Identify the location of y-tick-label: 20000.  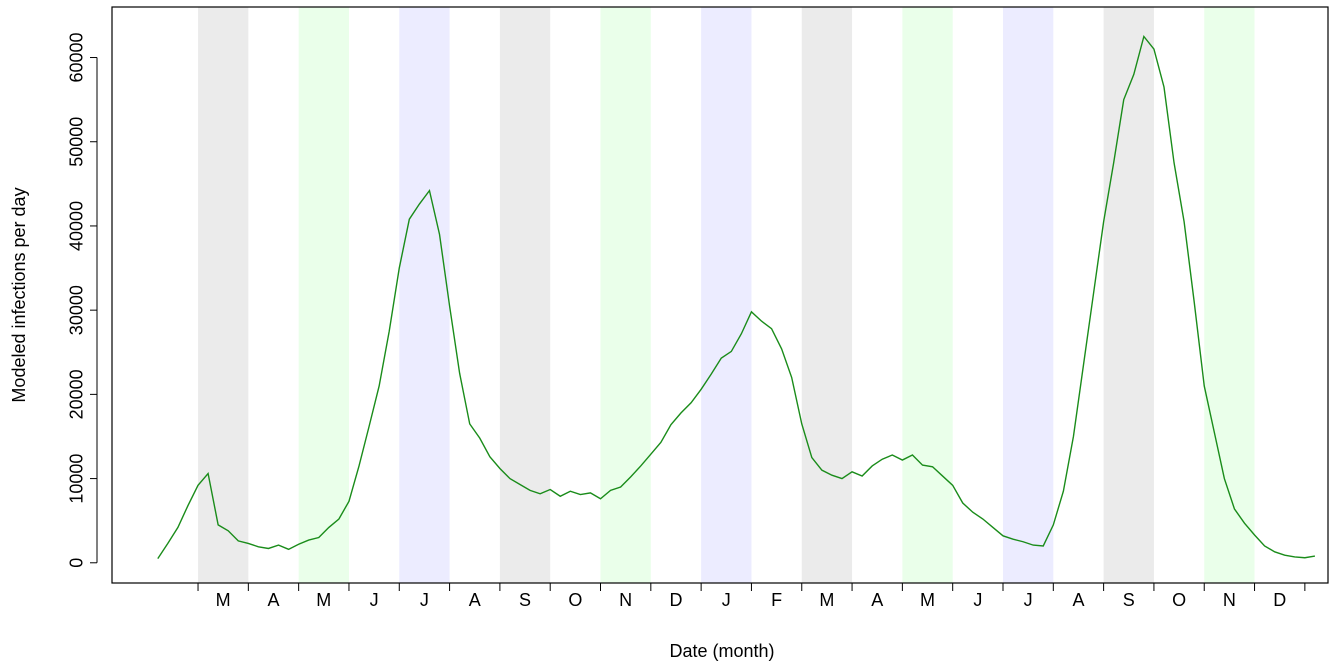
(77, 394).